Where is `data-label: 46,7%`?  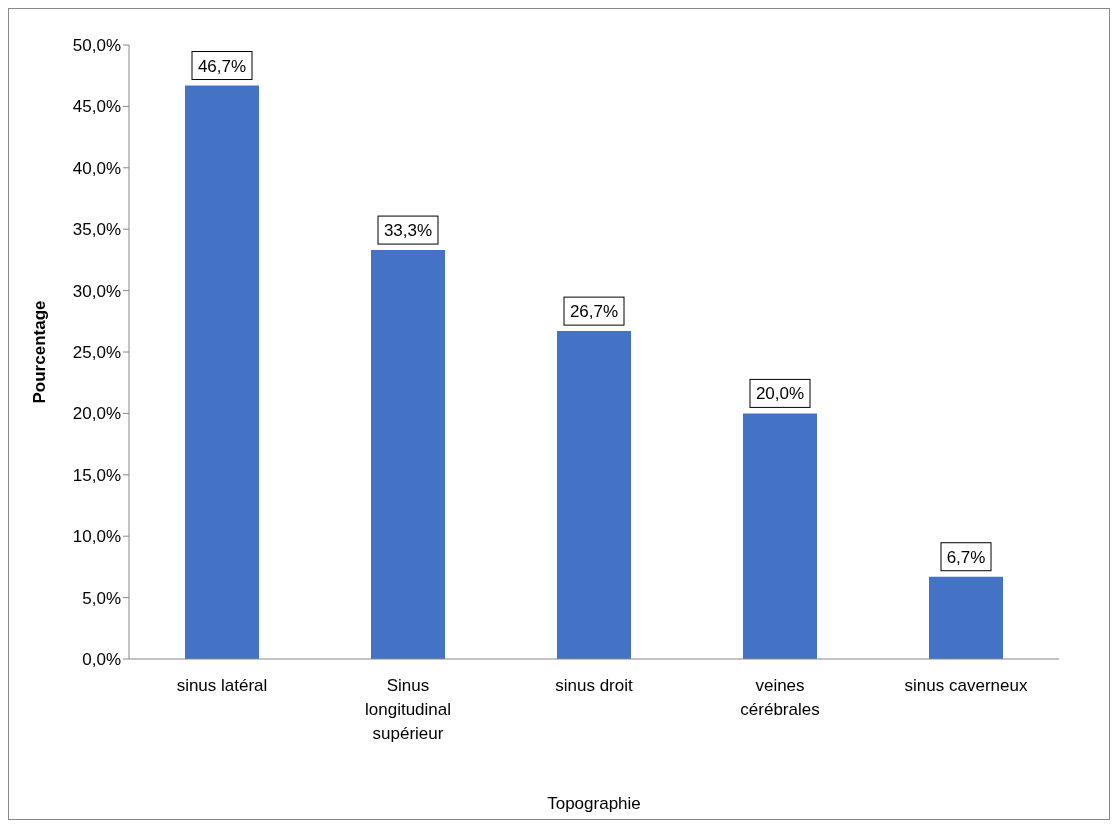
data-label: 46,7% is located at coordinates (222, 66).